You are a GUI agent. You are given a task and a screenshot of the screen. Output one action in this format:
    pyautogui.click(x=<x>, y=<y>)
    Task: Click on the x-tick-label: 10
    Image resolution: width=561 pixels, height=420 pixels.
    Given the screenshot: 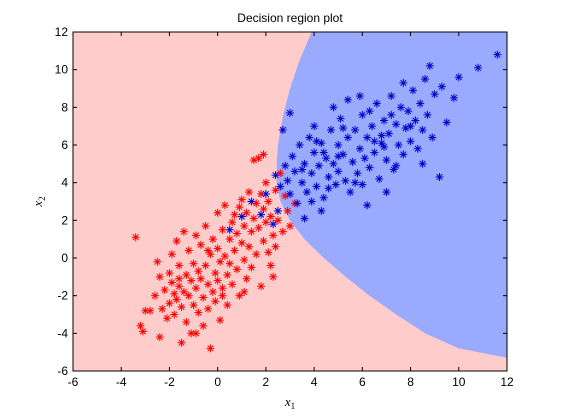 What is the action you would take?
    pyautogui.click(x=459, y=382)
    